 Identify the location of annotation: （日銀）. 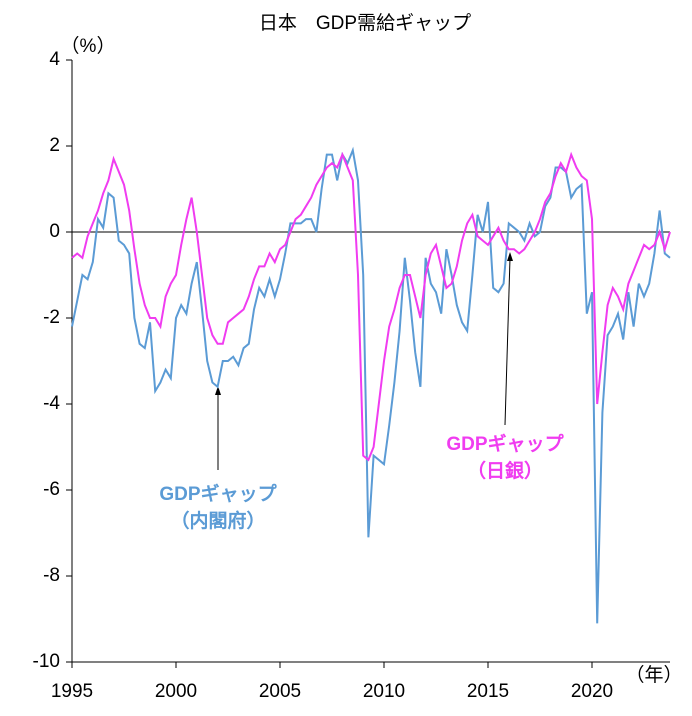
(505, 470).